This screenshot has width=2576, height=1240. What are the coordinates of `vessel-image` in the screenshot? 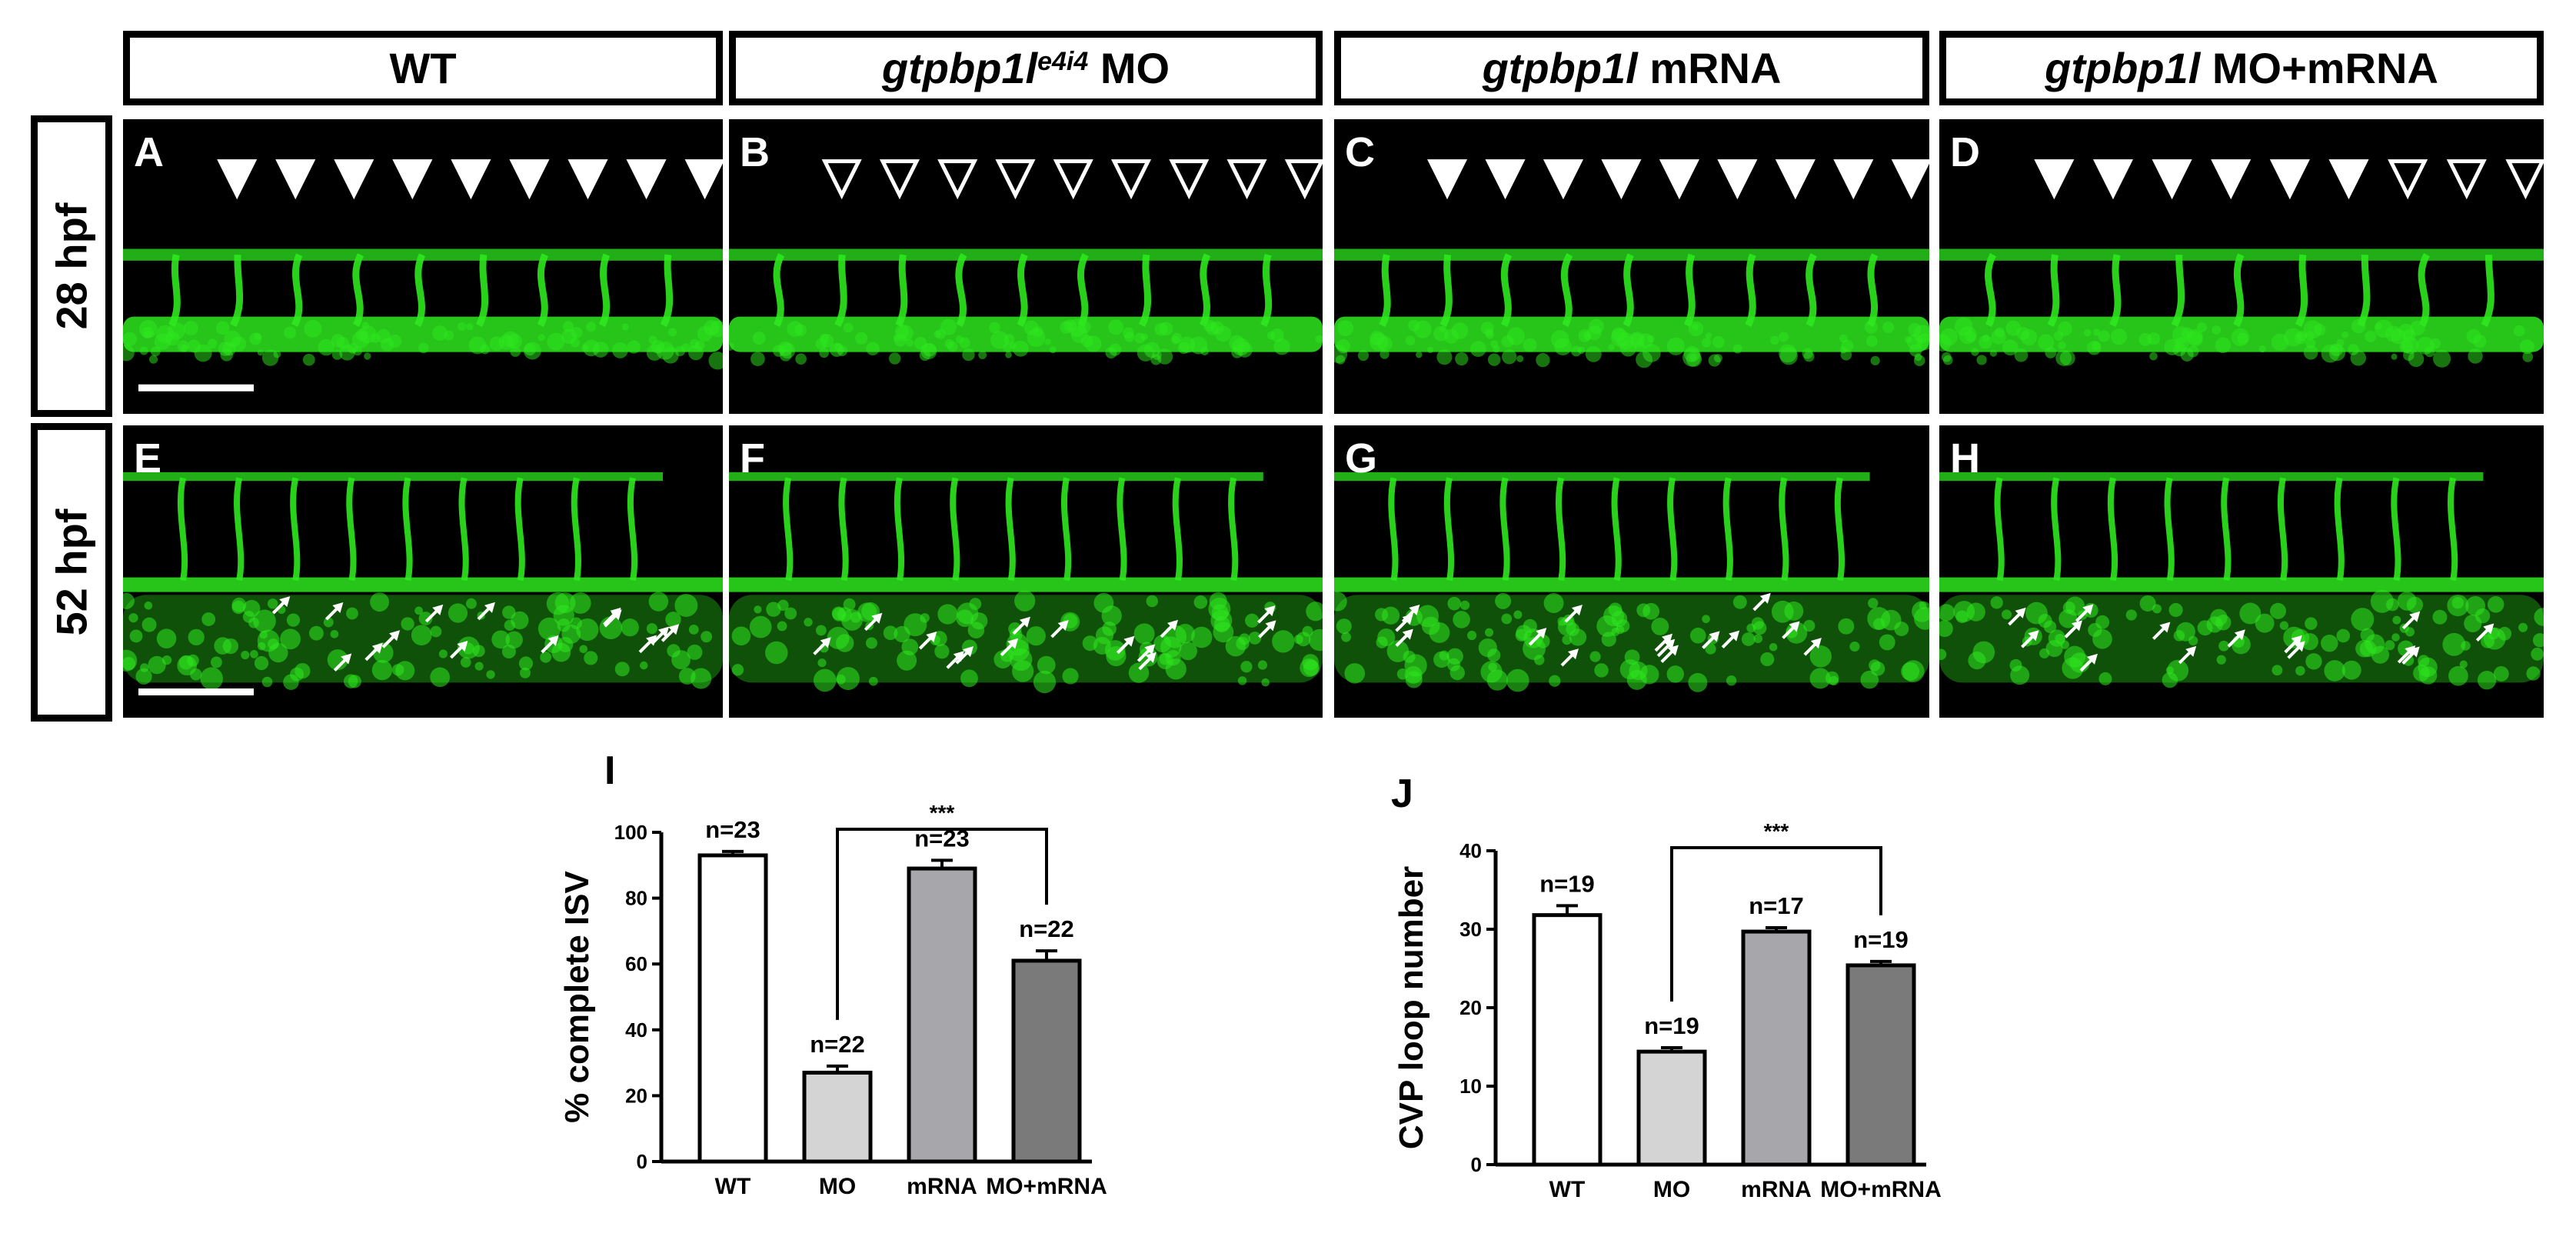 It's located at (423, 276).